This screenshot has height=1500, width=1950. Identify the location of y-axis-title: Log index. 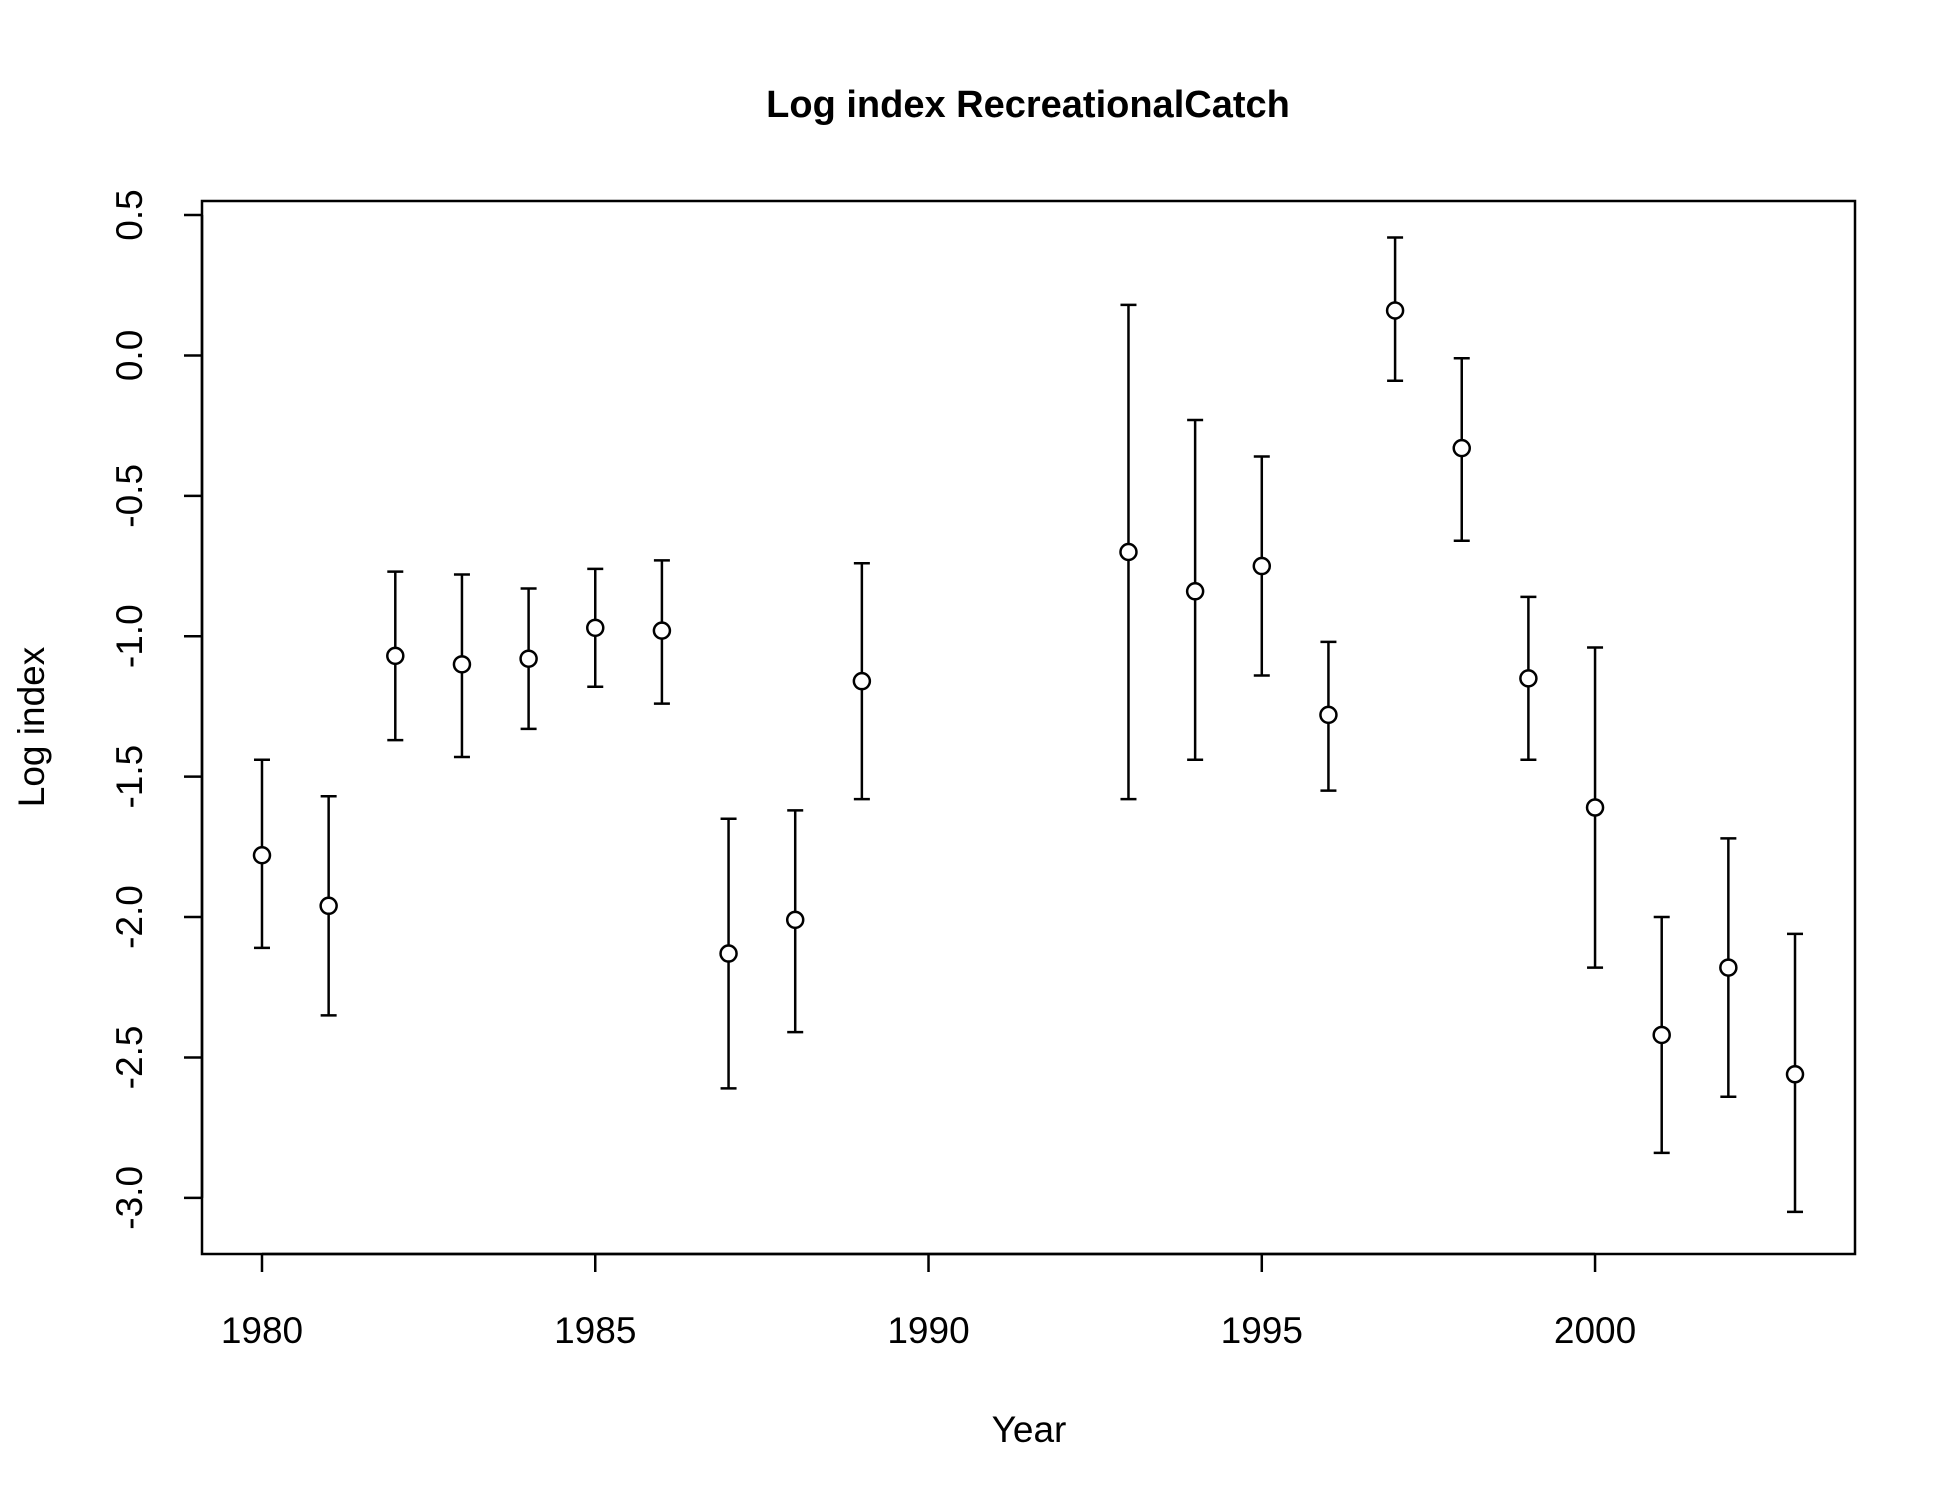
(31, 726).